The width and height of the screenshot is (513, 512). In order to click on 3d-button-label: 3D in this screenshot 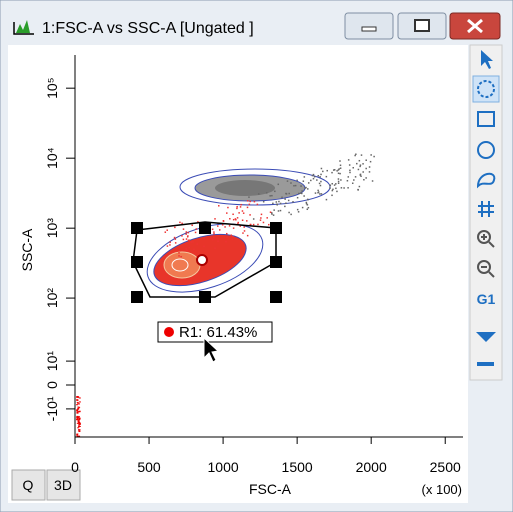, I will do `click(63, 485)`.